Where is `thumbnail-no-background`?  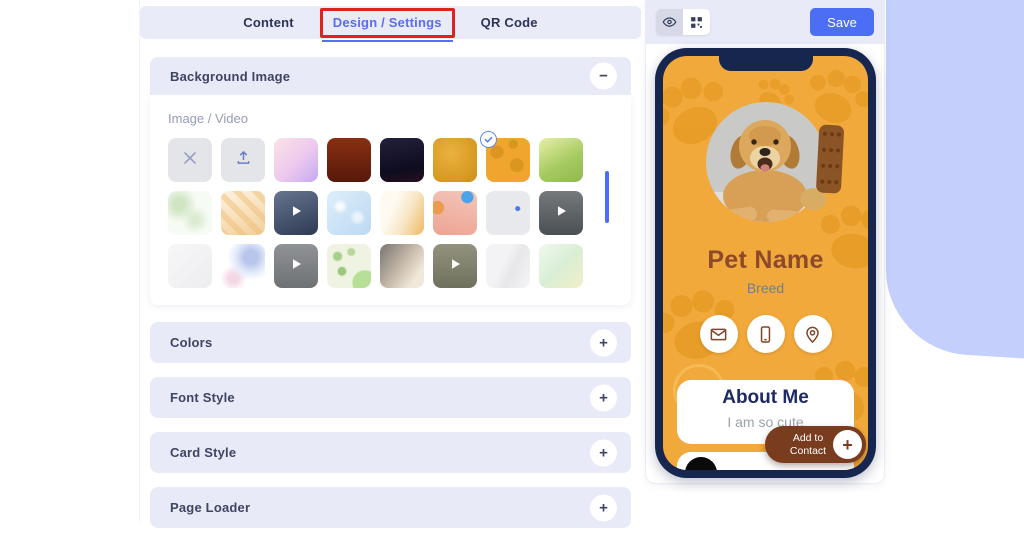
thumbnail-no-background is located at coordinates (190, 160).